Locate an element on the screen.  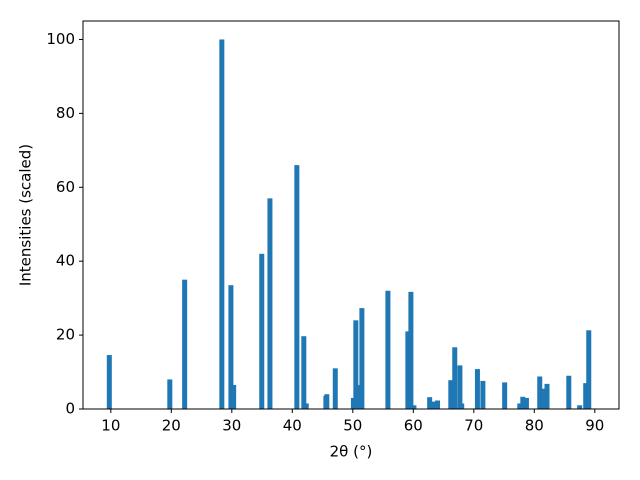
y-tick-label: 60 is located at coordinates (65, 187).